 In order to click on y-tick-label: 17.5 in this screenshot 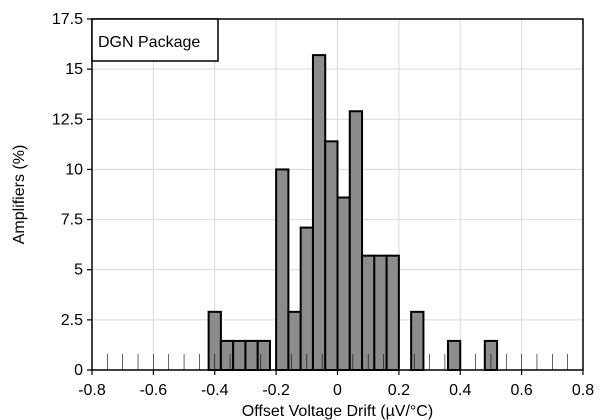, I will do `click(67, 19)`.